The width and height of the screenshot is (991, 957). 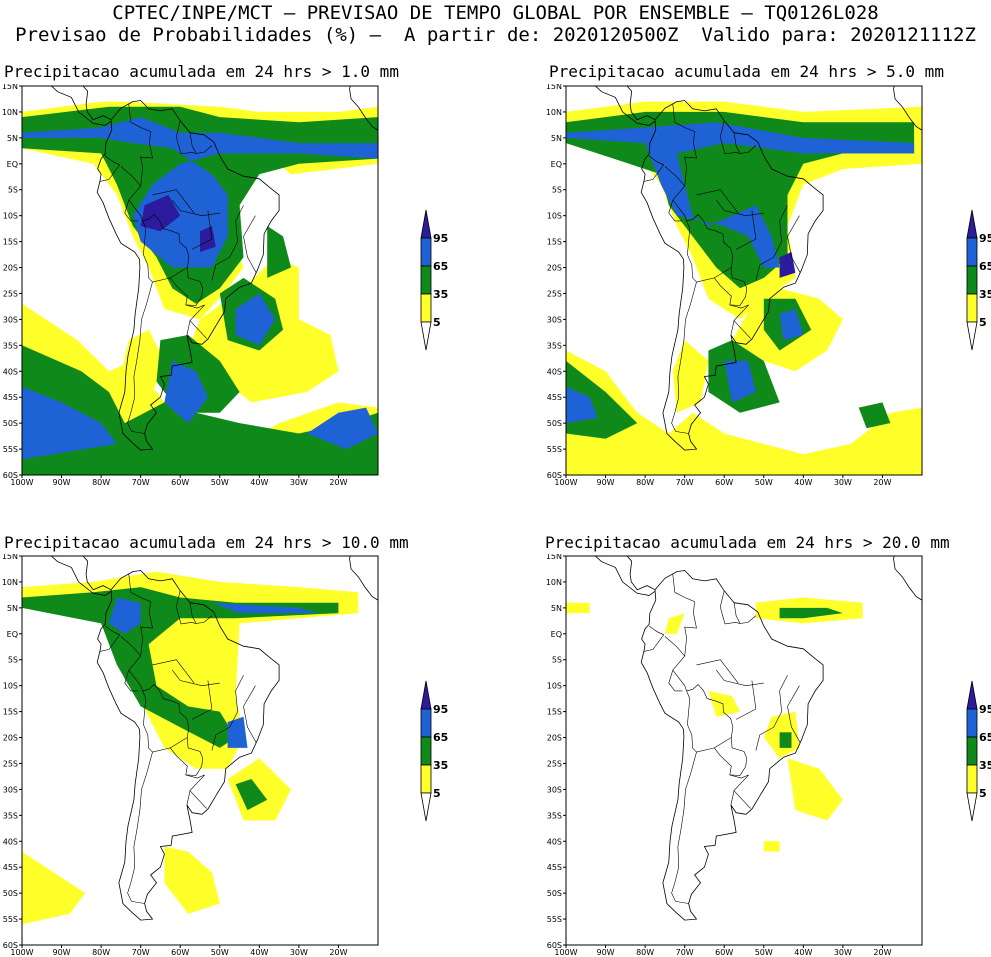 I want to click on lat-label: 45S, so click(x=10, y=397).